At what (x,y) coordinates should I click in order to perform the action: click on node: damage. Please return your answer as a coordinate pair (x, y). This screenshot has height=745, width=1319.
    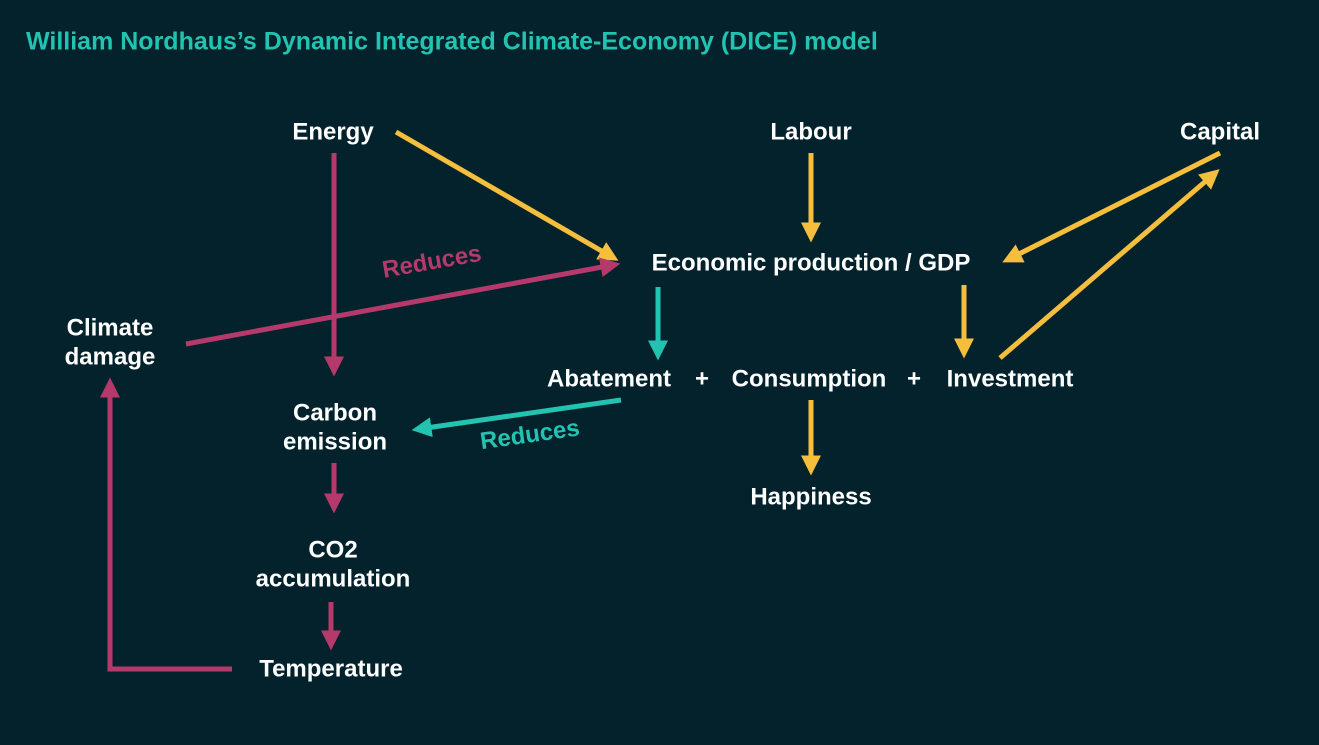
    Looking at the image, I should click on (110, 356).